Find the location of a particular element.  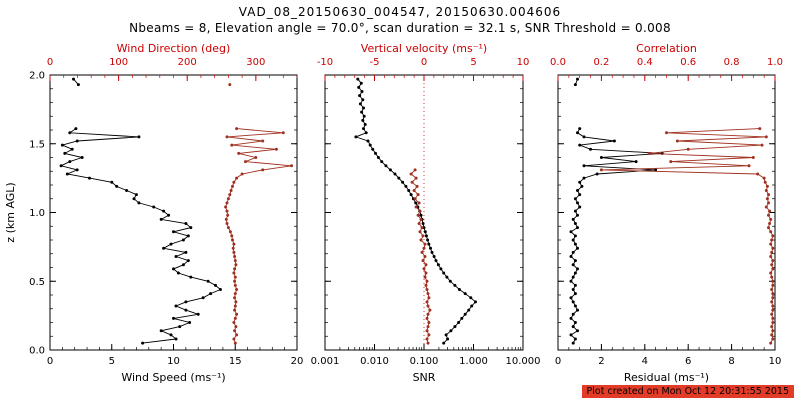

top-tick-label: 5 is located at coordinates (473, 62).